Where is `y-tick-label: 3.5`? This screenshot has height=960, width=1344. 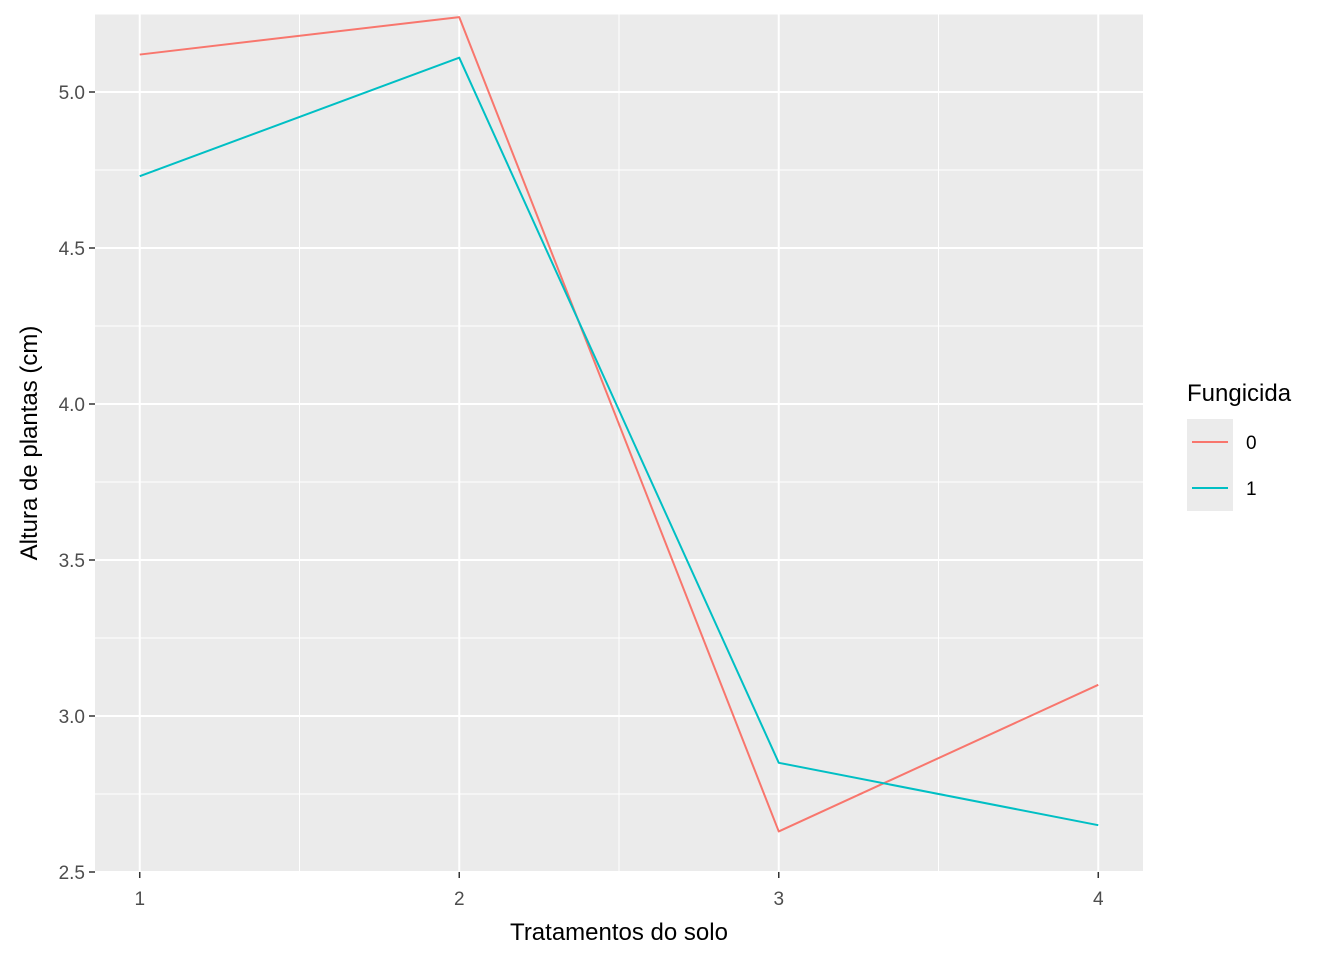 y-tick-label: 3.5 is located at coordinates (72, 561).